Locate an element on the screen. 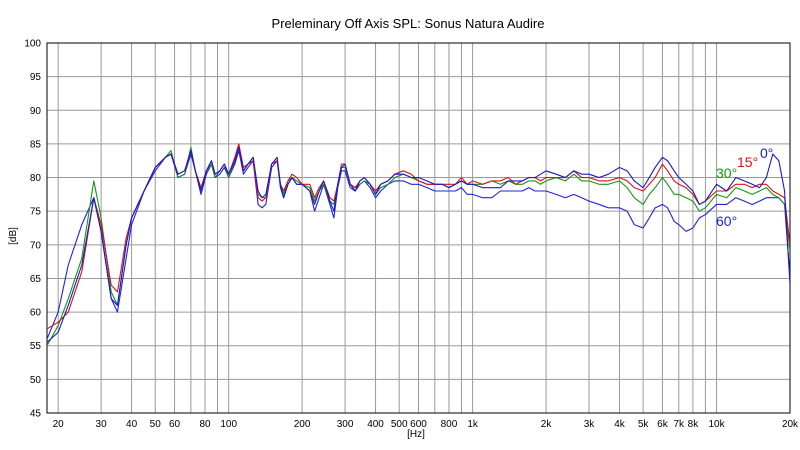  x-tick-label: 200 is located at coordinates (302, 424).